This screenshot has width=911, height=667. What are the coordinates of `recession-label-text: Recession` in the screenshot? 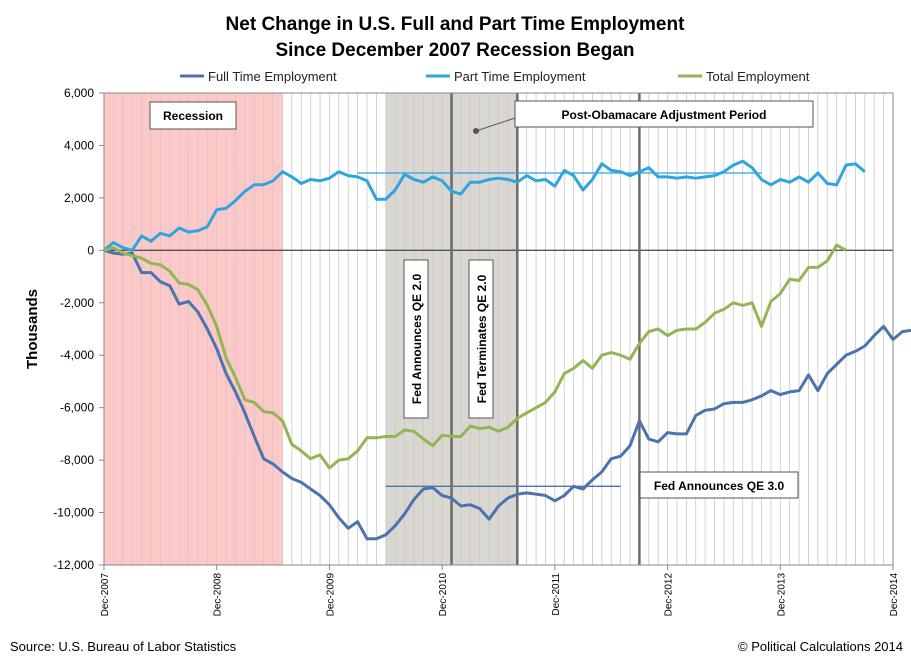 It's located at (193, 116).